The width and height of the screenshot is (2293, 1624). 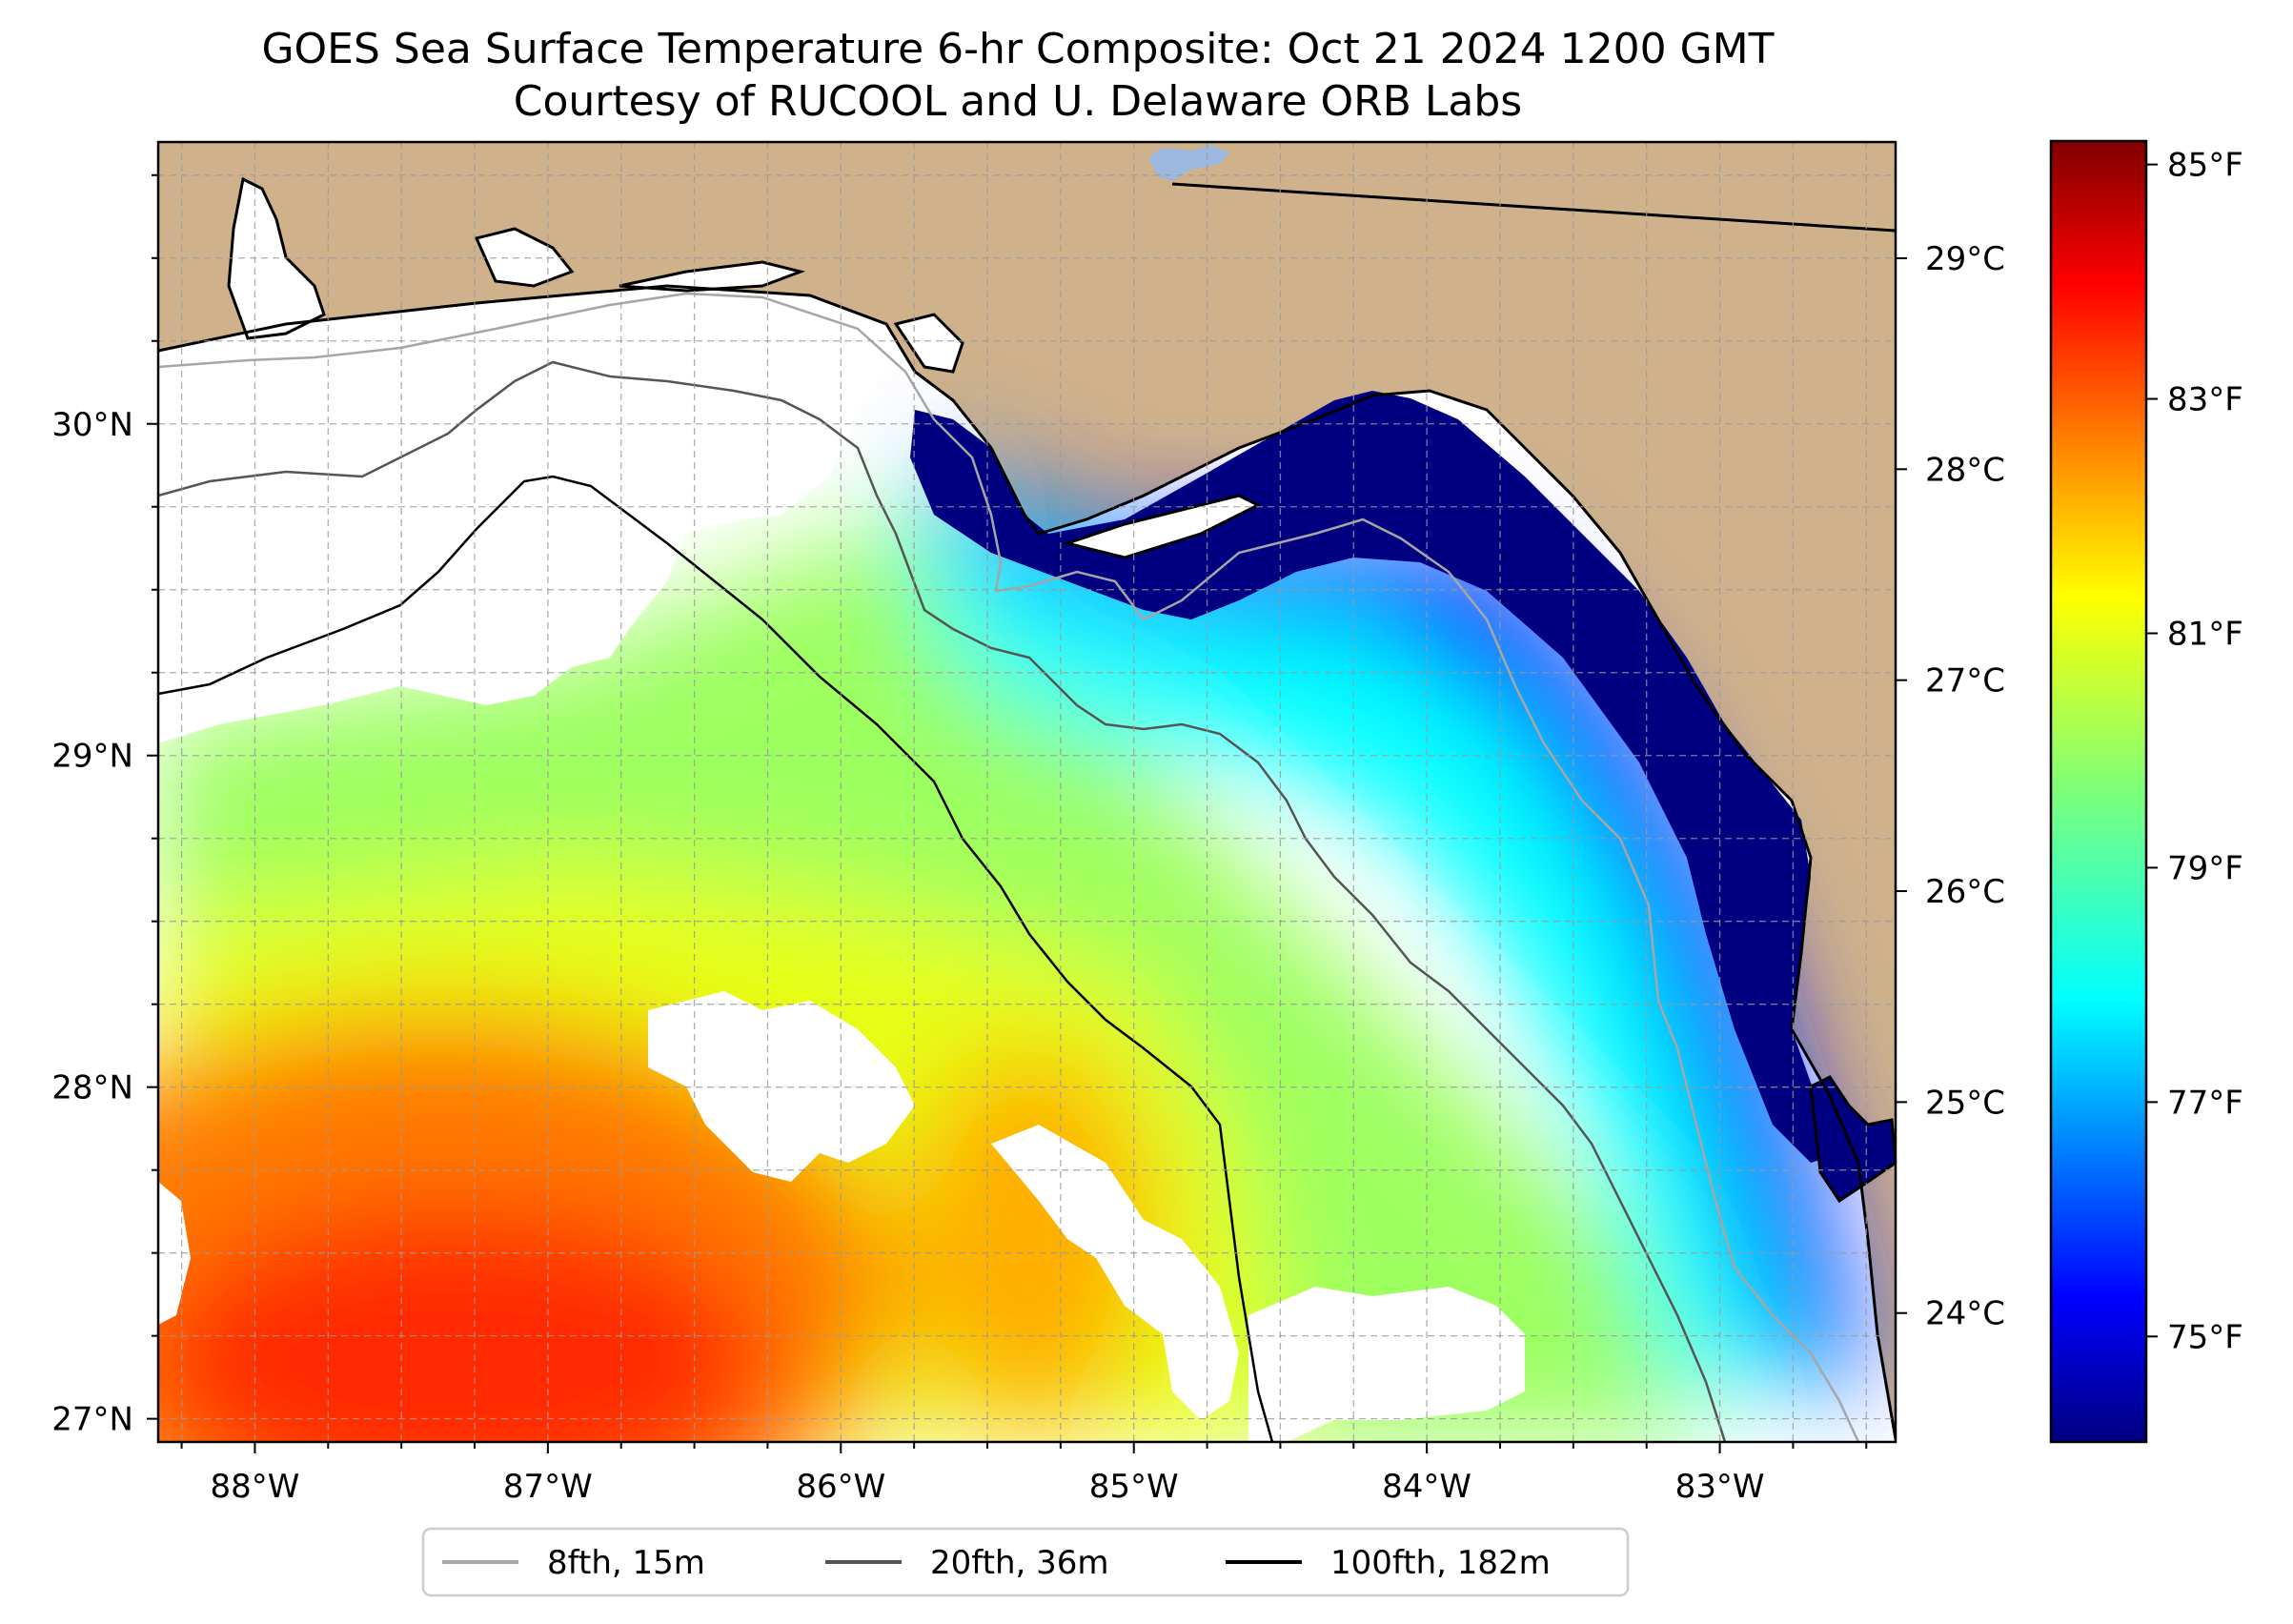 What do you see at coordinates (2205, 400) in the screenshot?
I see `cbar-f-label: 83°F` at bounding box center [2205, 400].